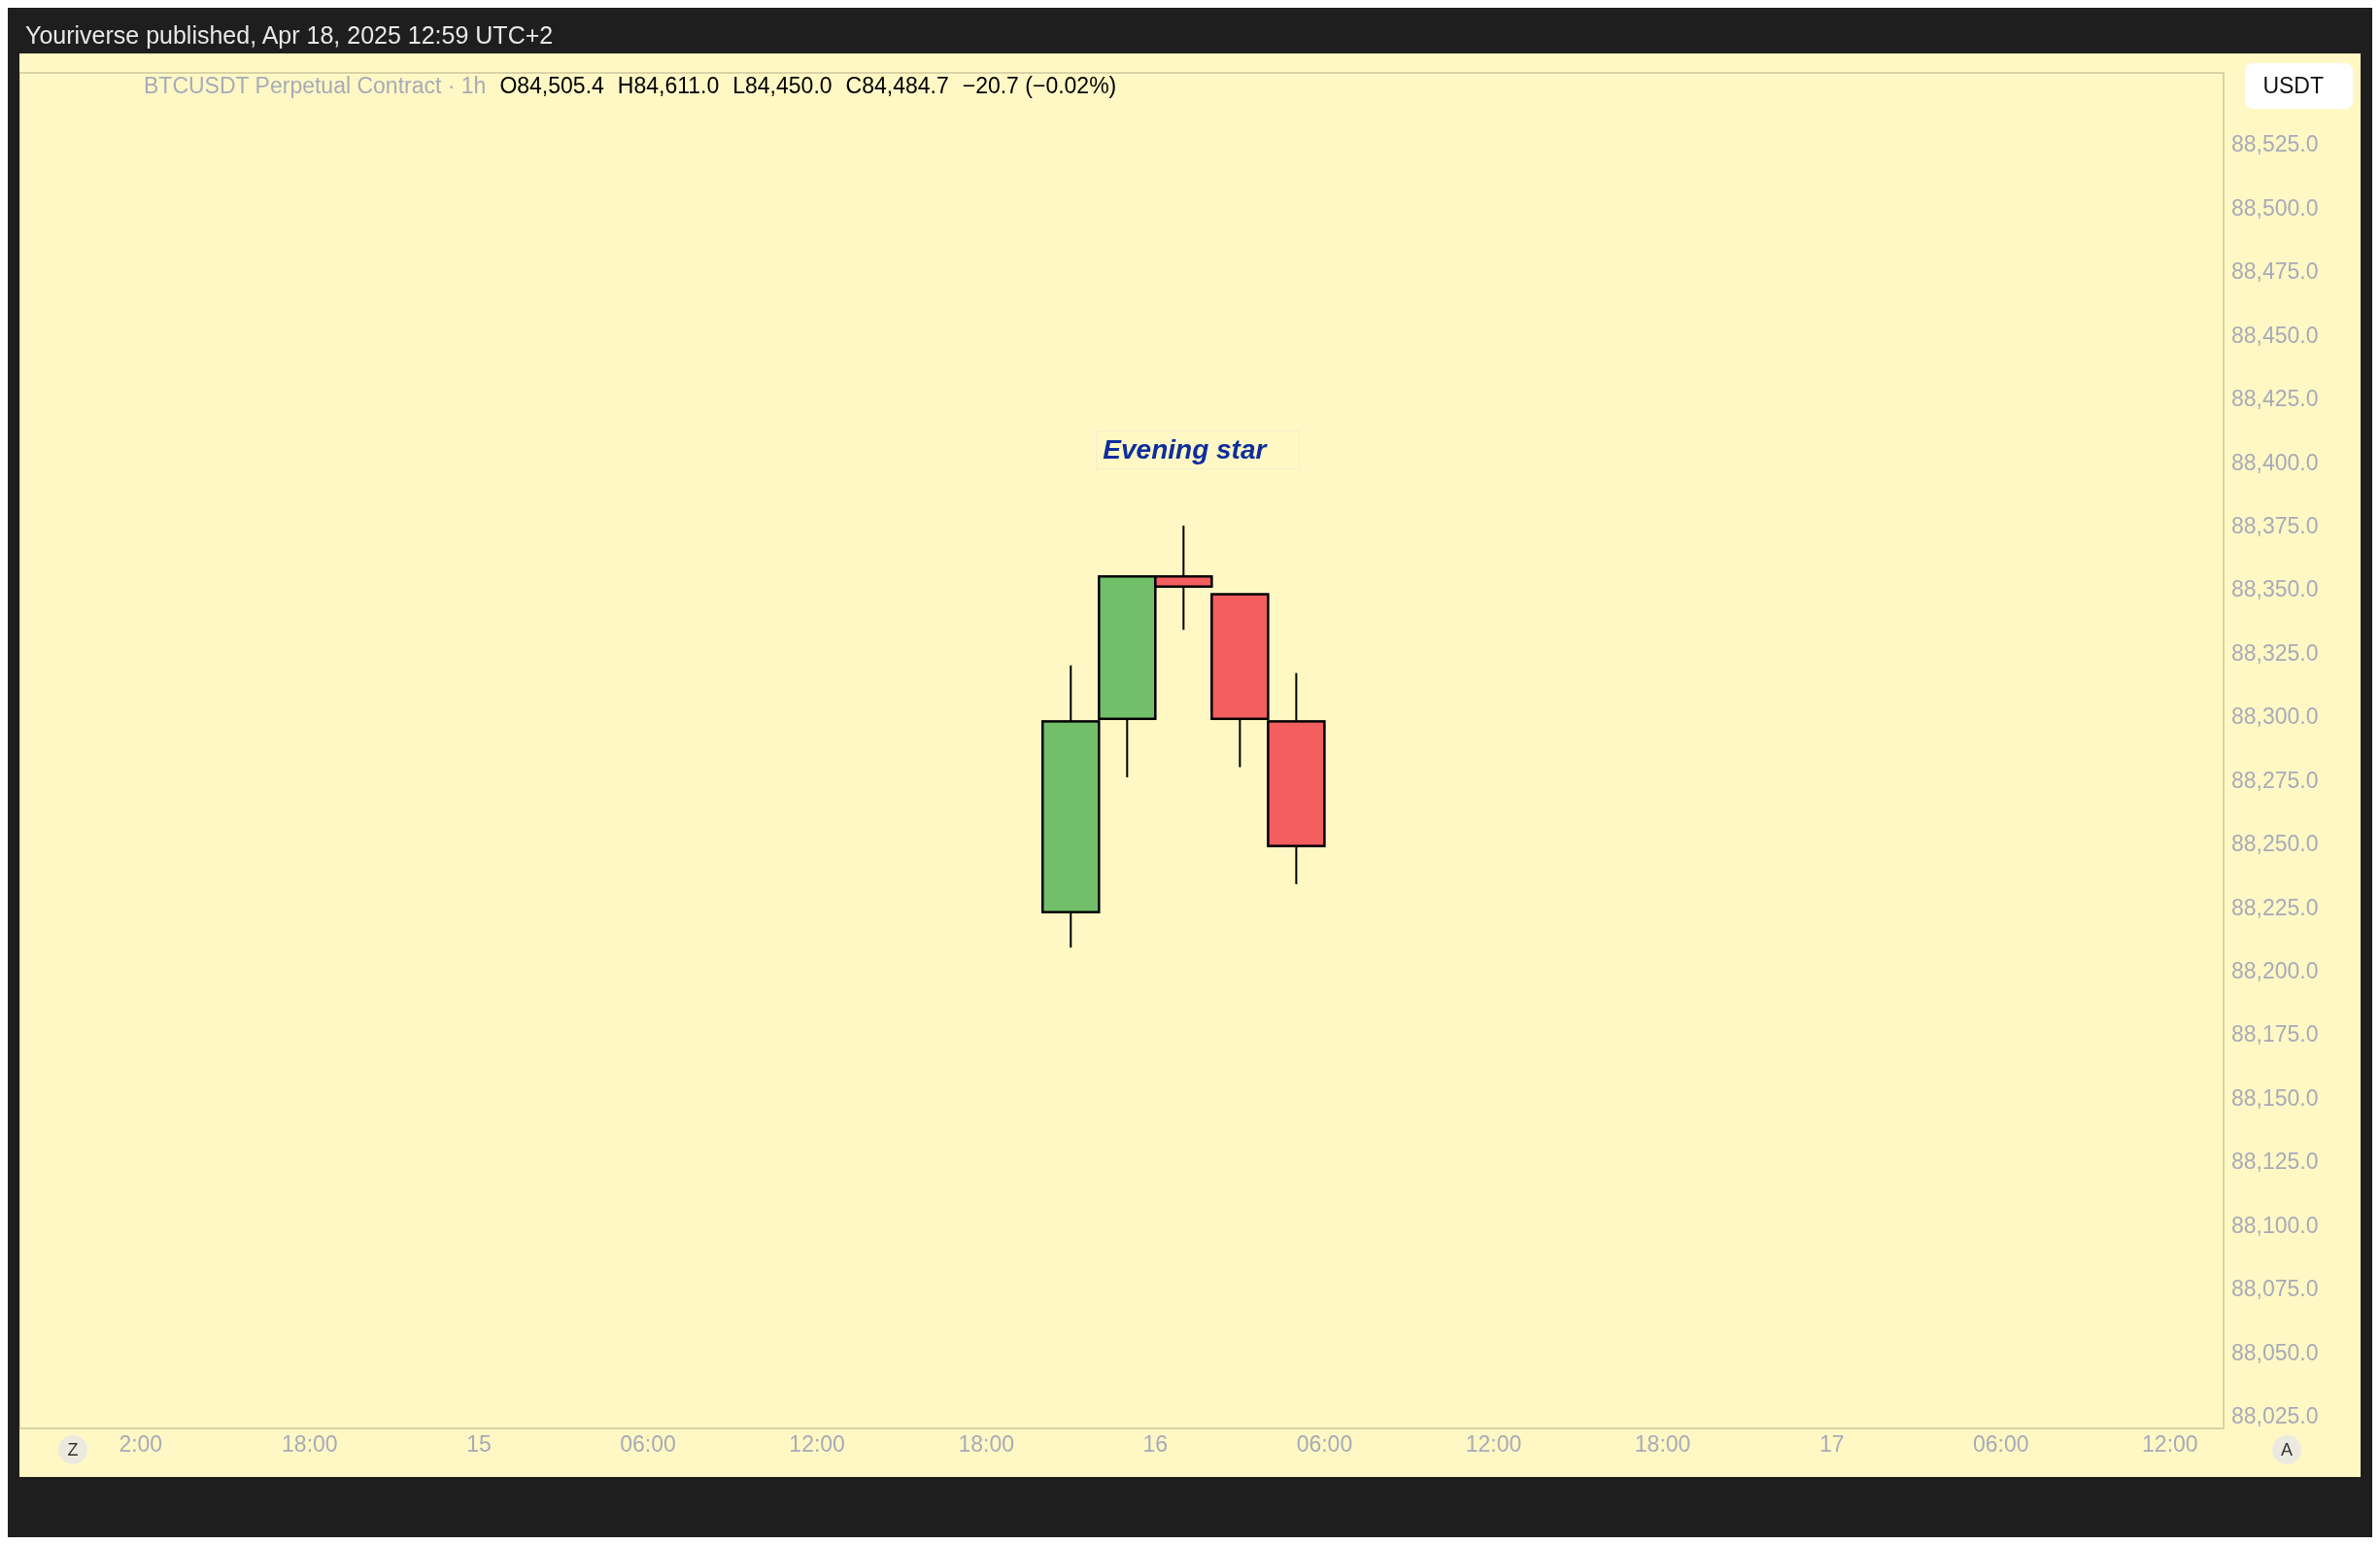 The width and height of the screenshot is (2380, 1545). Describe the element at coordinates (2275, 144) in the screenshot. I see `y-tick-label: 88,525.0` at that location.